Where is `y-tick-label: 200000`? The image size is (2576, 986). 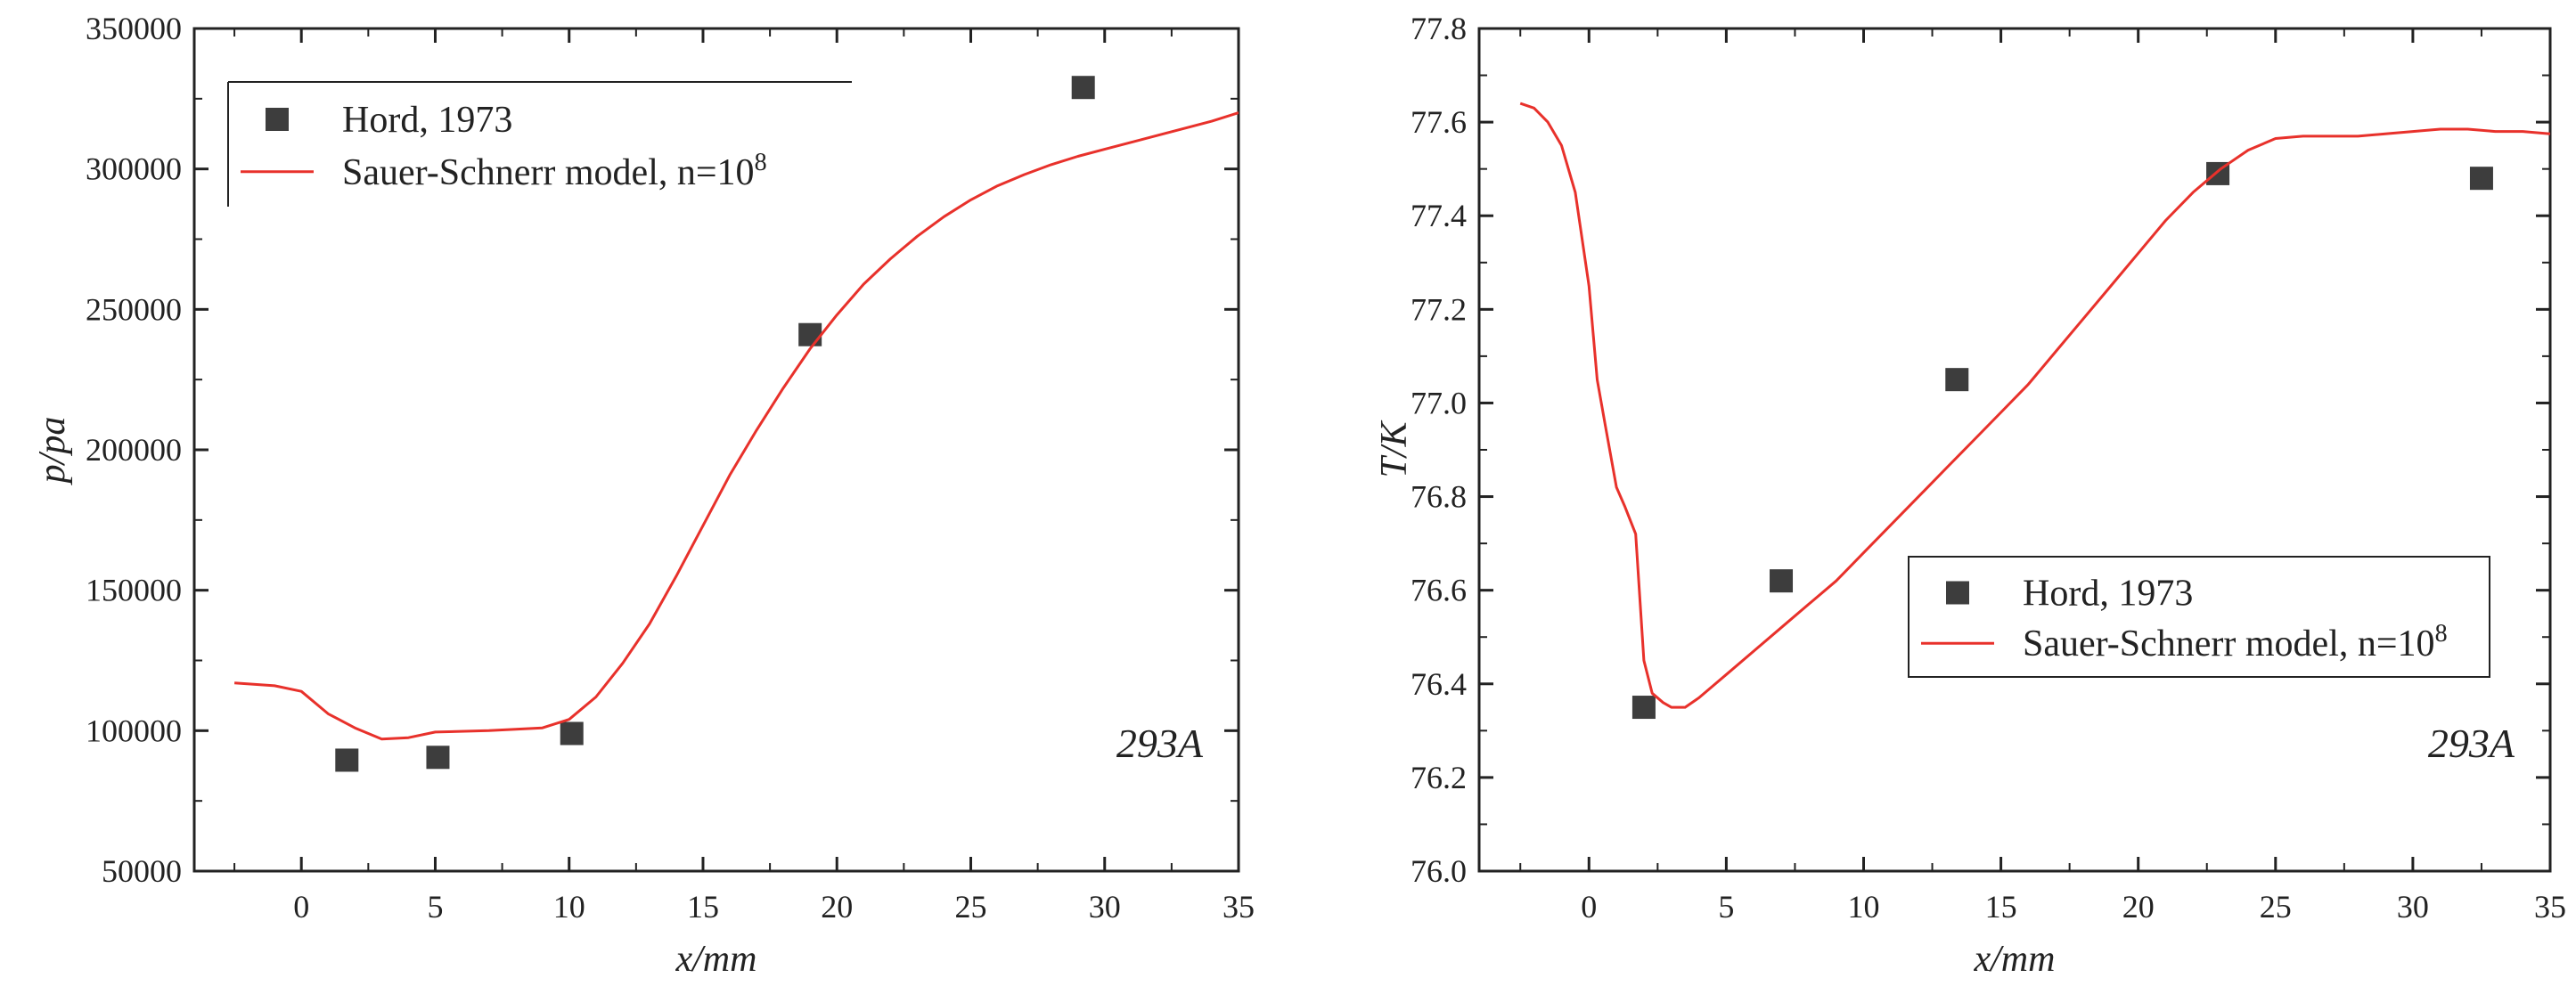
y-tick-label: 200000 is located at coordinates (134, 450).